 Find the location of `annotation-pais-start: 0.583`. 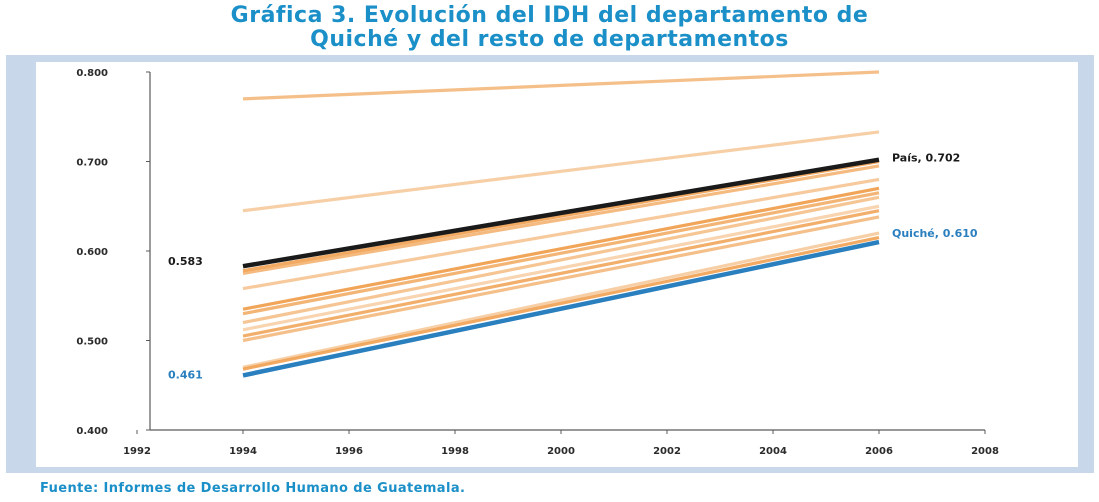

annotation-pais-start: 0.583 is located at coordinates (185, 261).